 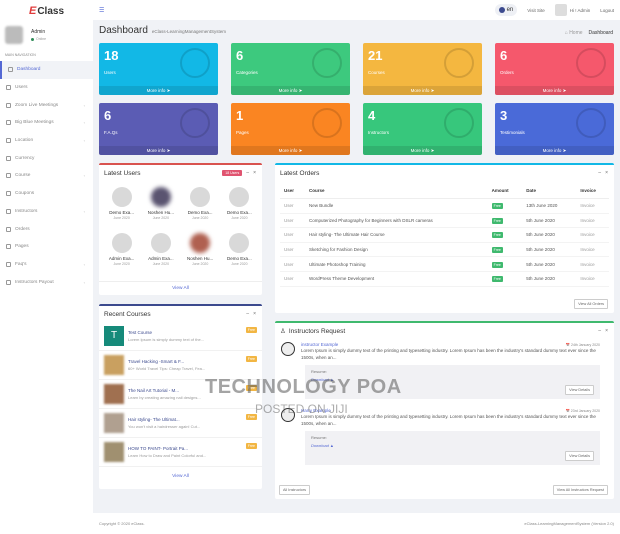 What do you see at coordinates (572, 10) in the screenshot?
I see `user-menu: Hi ! Admin` at bounding box center [572, 10].